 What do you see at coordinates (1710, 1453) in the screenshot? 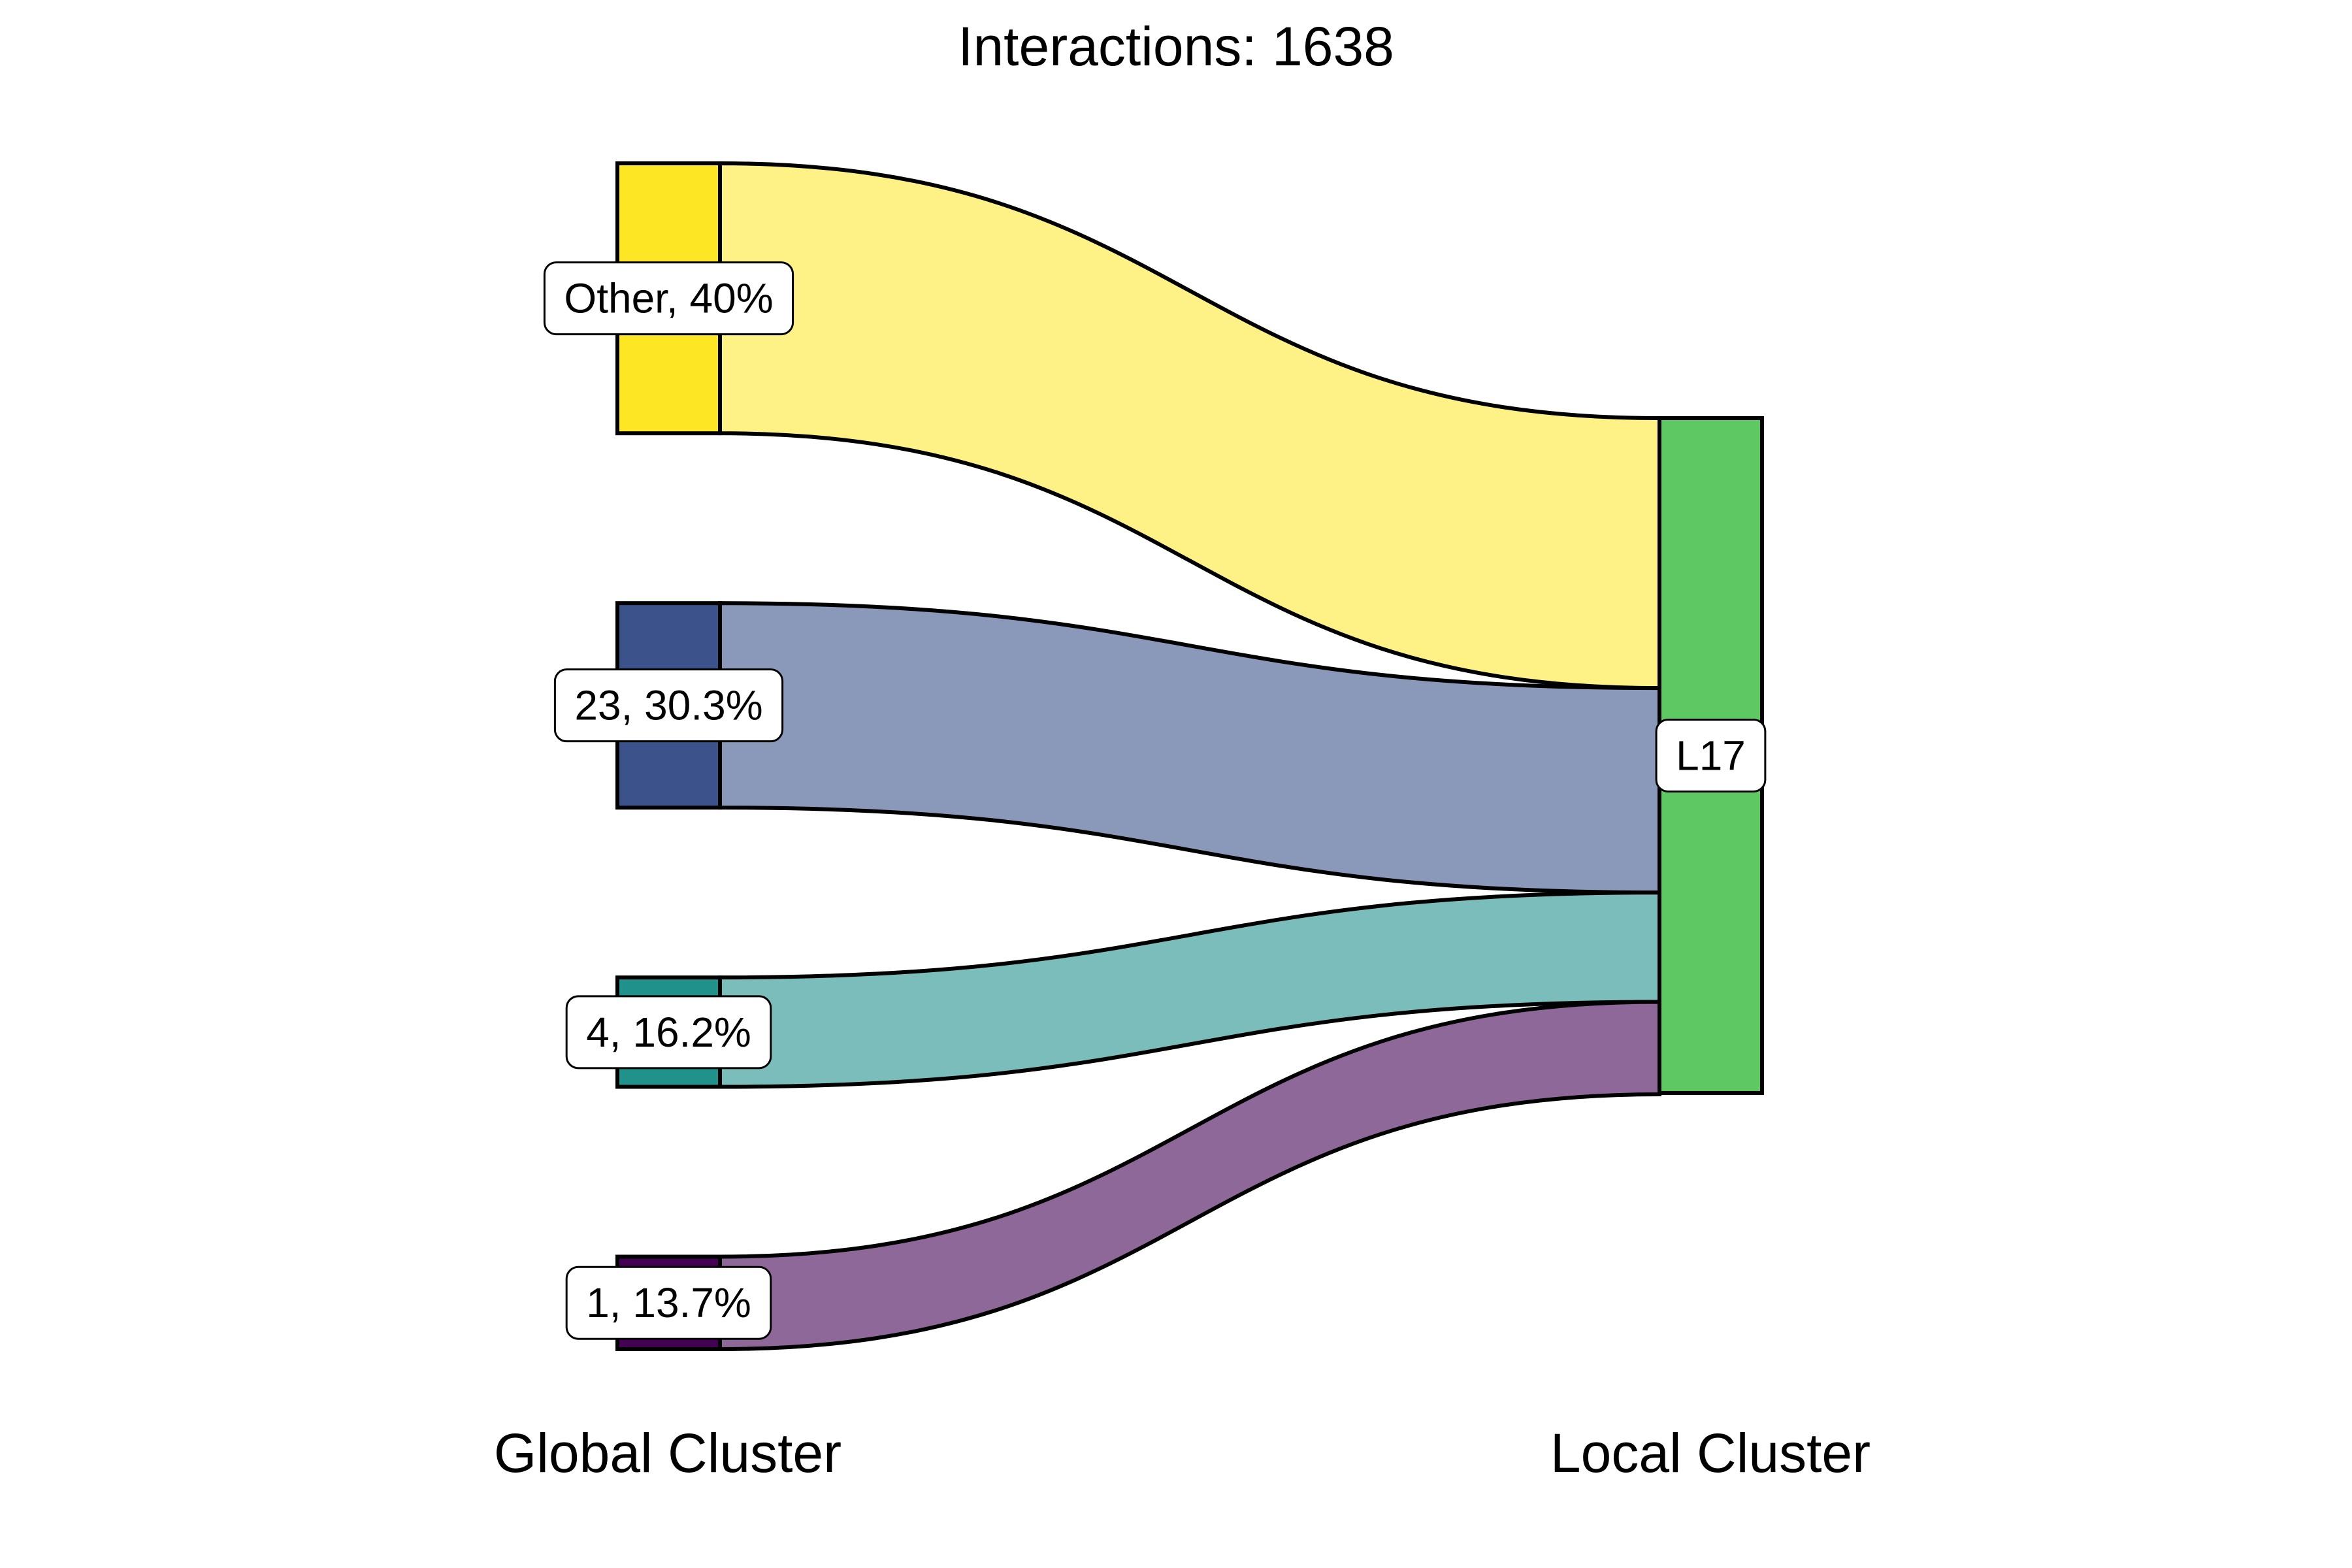
I see `axis-label-local-cluster: Local Cluster` at bounding box center [1710, 1453].